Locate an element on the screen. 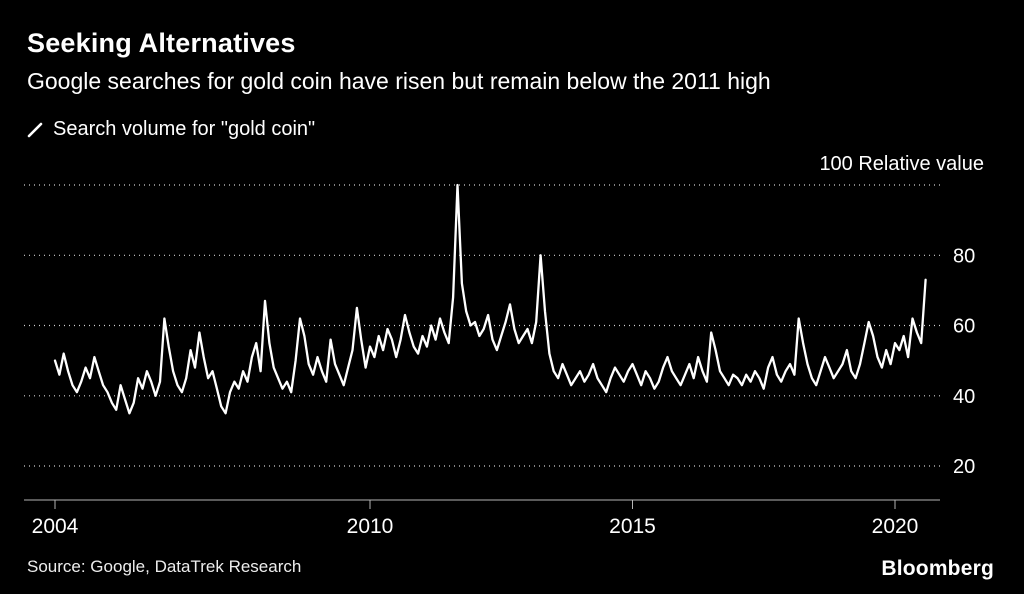 This screenshot has height=594, width=1024. x-tick-label: 2010 is located at coordinates (370, 526).